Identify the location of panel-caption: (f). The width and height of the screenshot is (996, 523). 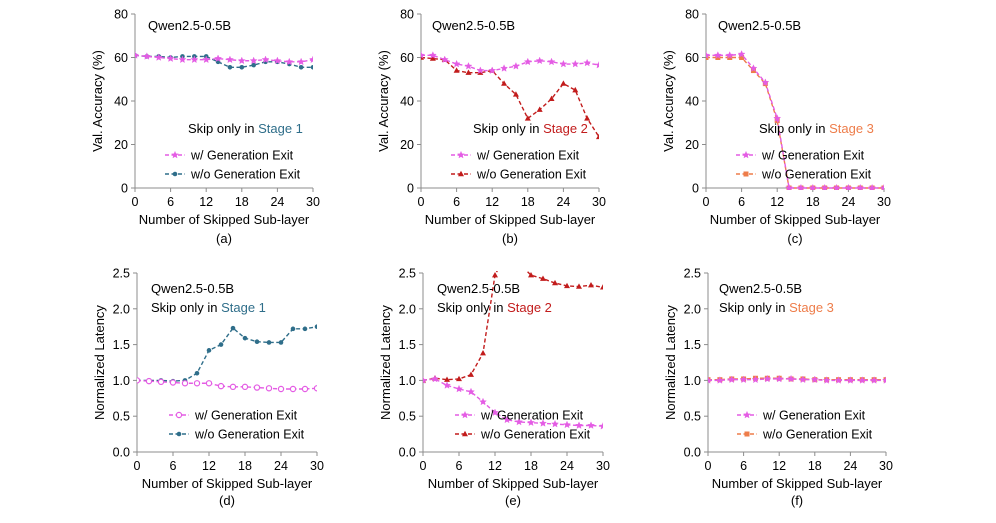
(797, 500).